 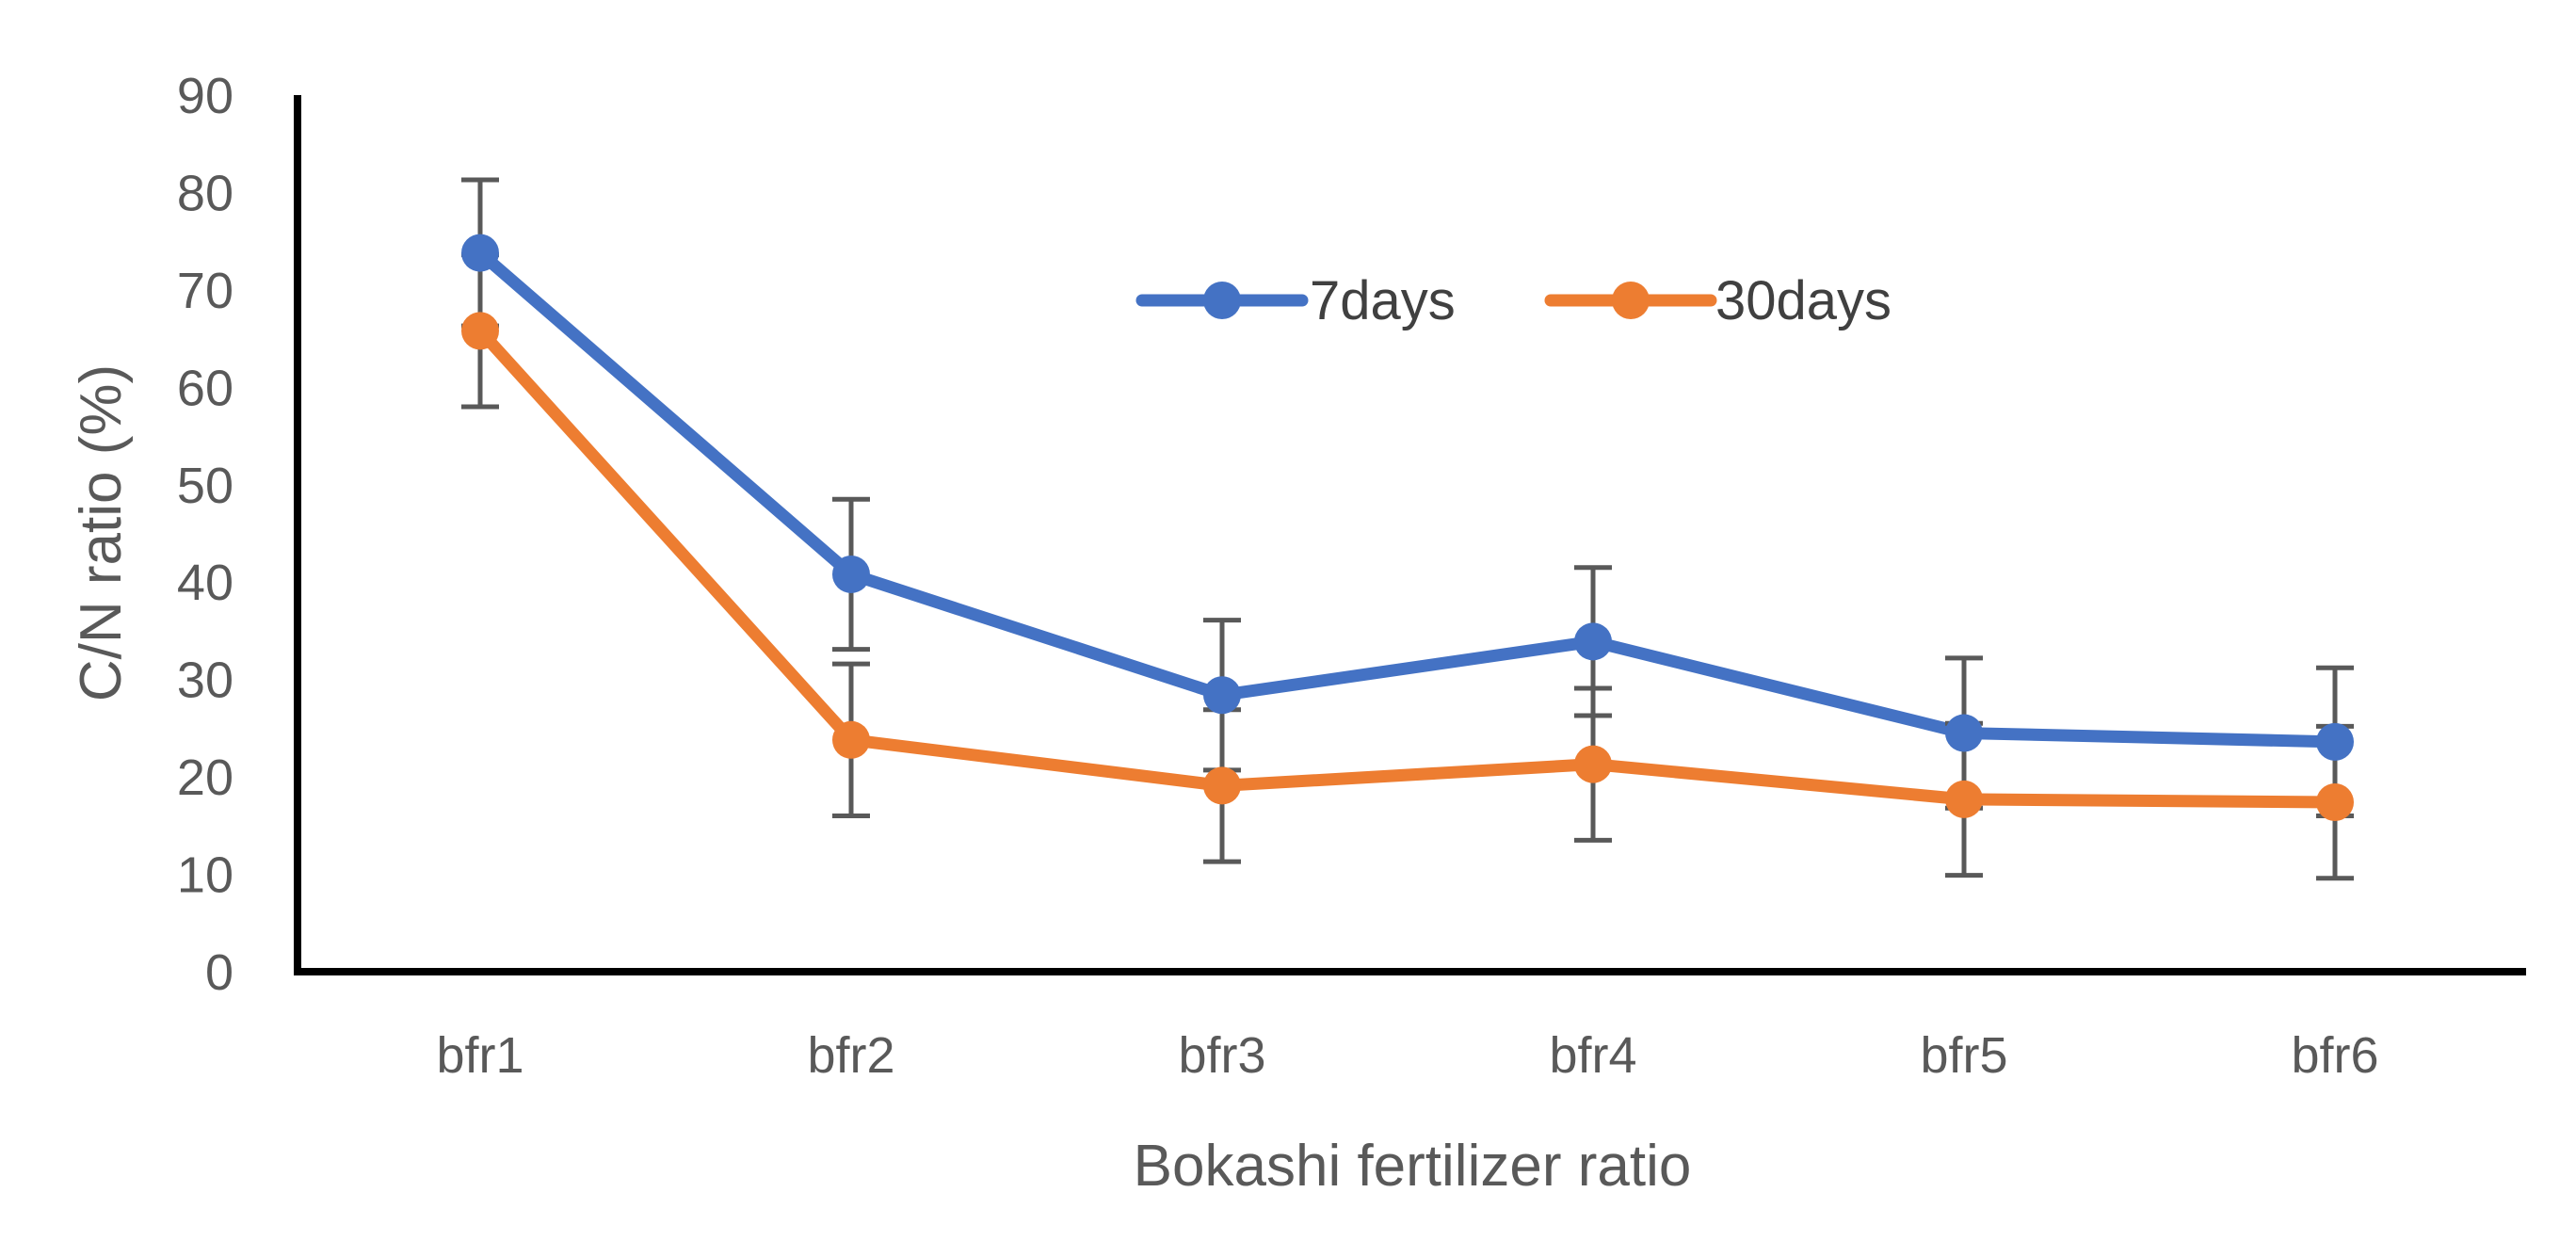 What do you see at coordinates (205, 777) in the screenshot?
I see `y-tick-label: 20` at bounding box center [205, 777].